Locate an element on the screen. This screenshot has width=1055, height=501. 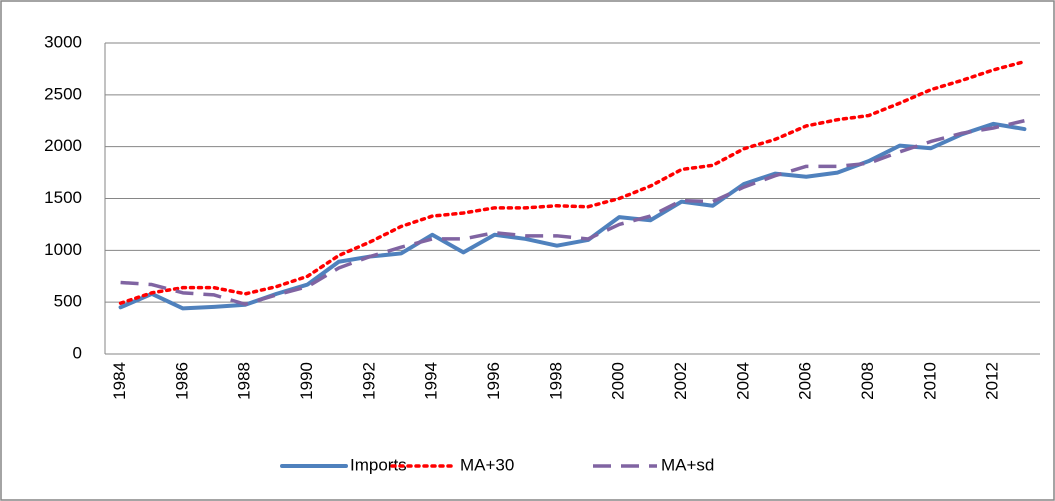
x-tick-label: 2000 is located at coordinates (618, 381).